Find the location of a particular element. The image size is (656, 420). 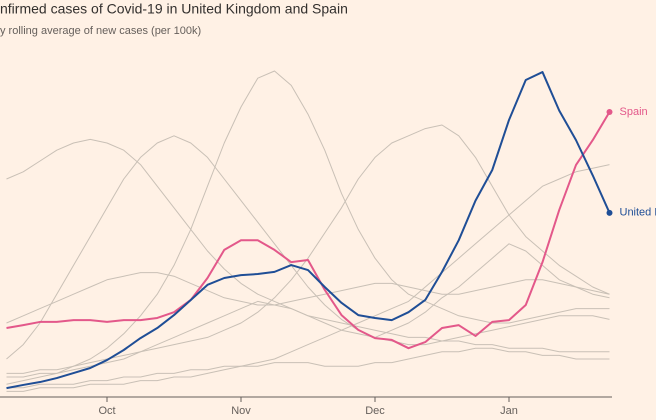

x-tick-label: Dec is located at coordinates (375, 411).